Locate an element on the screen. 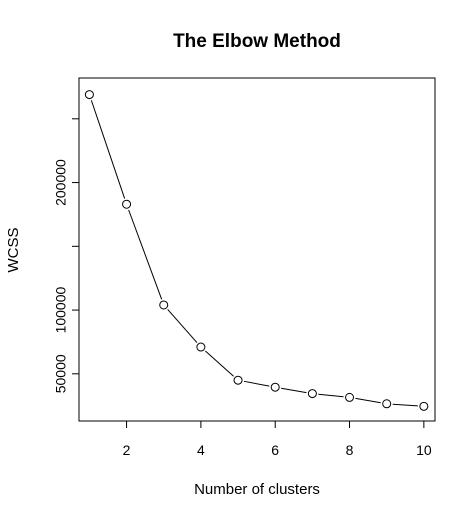 The width and height of the screenshot is (476, 519). x-tick-label-6: 6 is located at coordinates (275, 450).